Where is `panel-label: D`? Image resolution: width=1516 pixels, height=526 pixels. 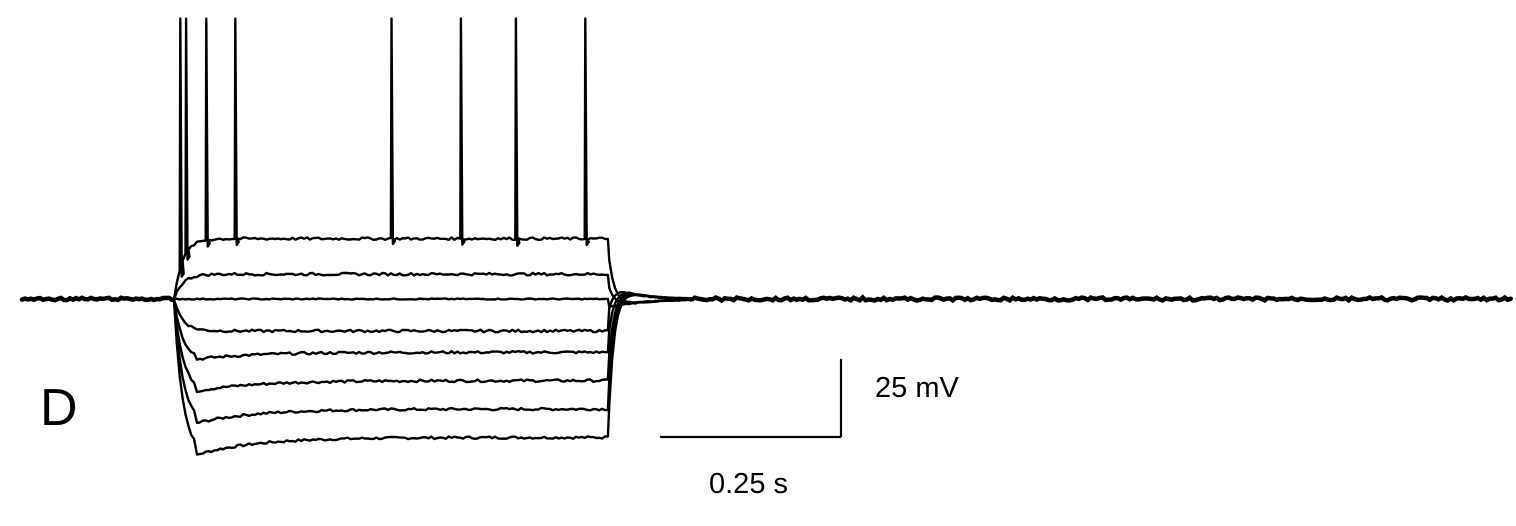 panel-label: D is located at coordinates (59, 408).